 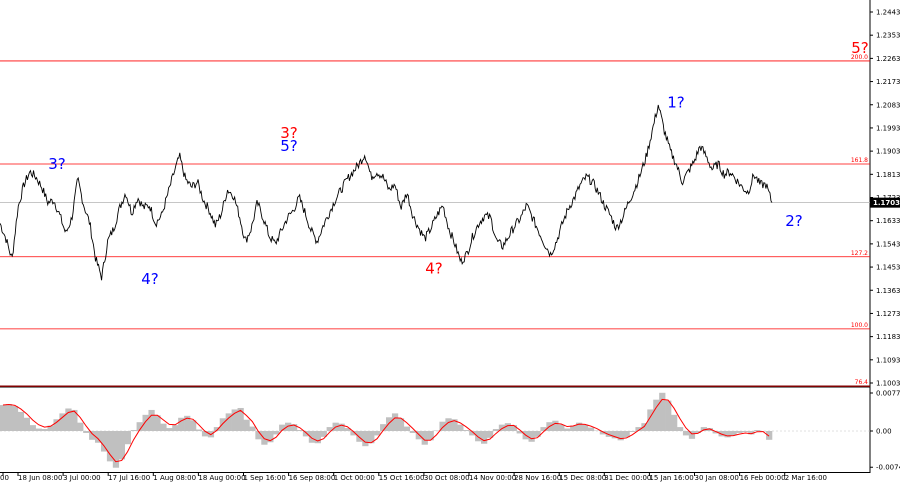 I want to click on x-tick-label: 14 Nov 00:00, so click(x=492, y=478).